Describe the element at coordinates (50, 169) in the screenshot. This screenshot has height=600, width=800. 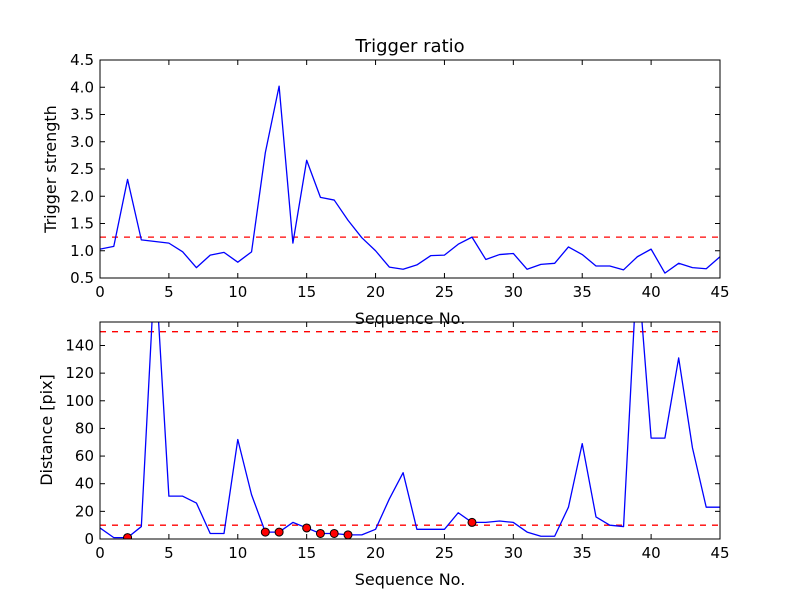
I see `y-axis-label: Trigger strength` at that location.